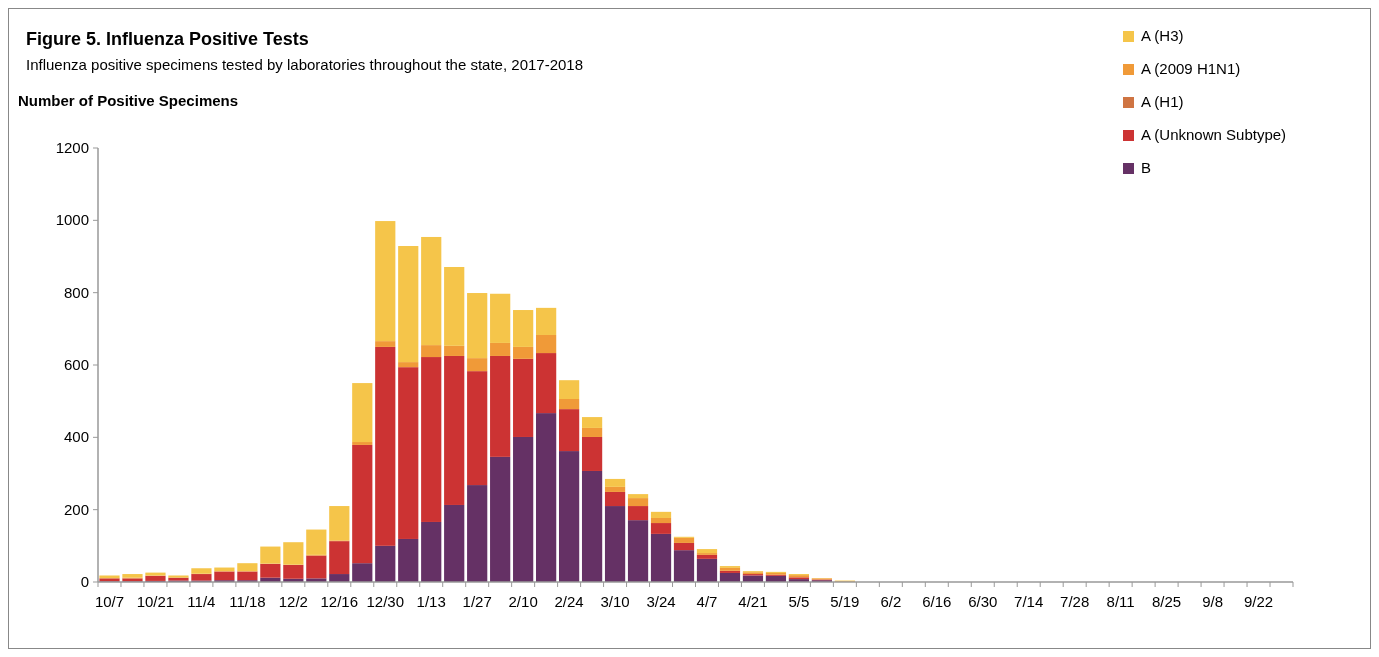 The image size is (1379, 657). Describe the element at coordinates (76, 364) in the screenshot. I see `y-tick-label: 600` at that location.